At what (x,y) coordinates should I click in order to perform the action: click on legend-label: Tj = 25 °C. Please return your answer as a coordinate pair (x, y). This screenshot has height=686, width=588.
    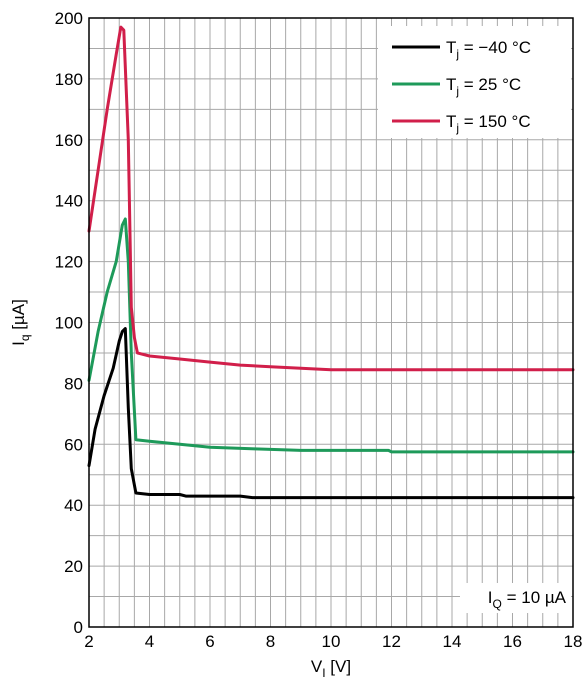
    Looking at the image, I should click on (483, 86).